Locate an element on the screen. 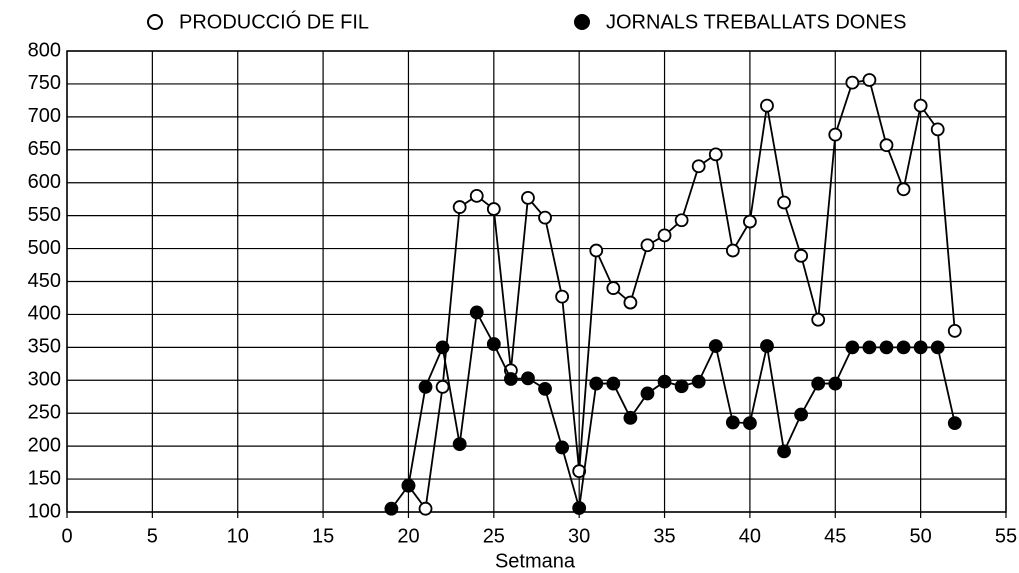 This screenshot has width=1019, height=573. y-tick-label: 100 is located at coordinates (44, 511).